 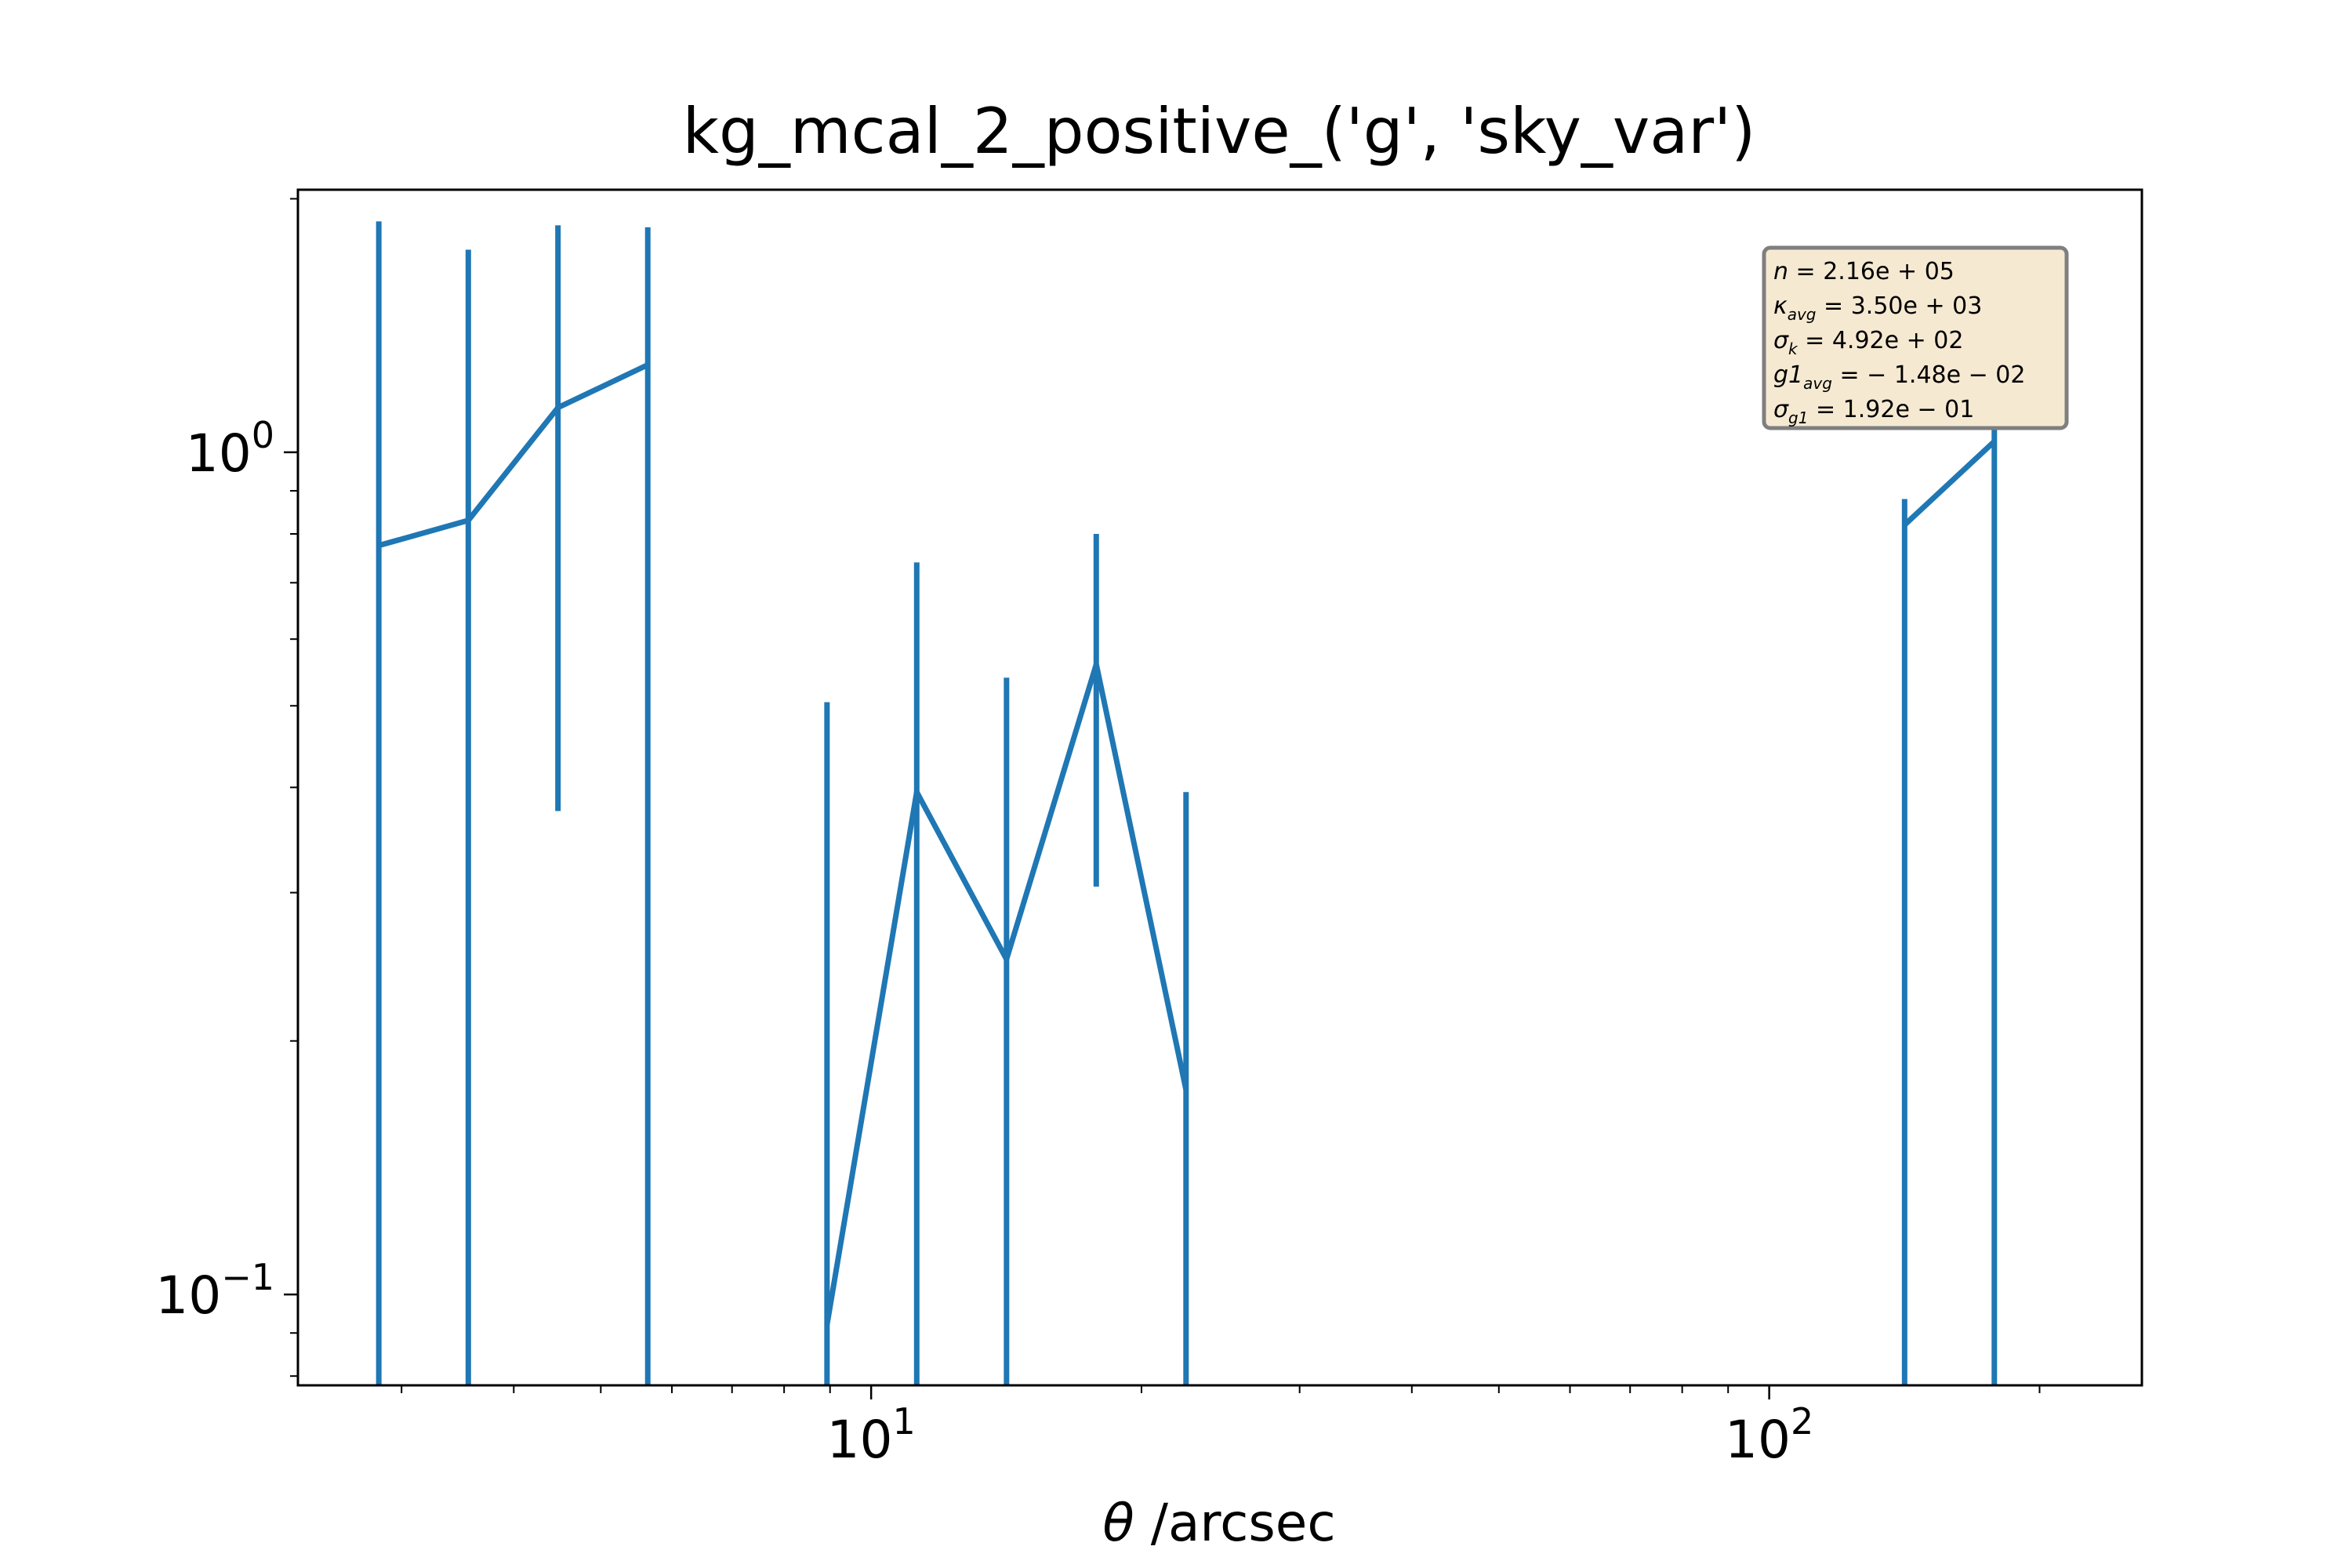 I want to click on stats-line: σg1 = 1.92e − 01, so click(x=1873, y=411).